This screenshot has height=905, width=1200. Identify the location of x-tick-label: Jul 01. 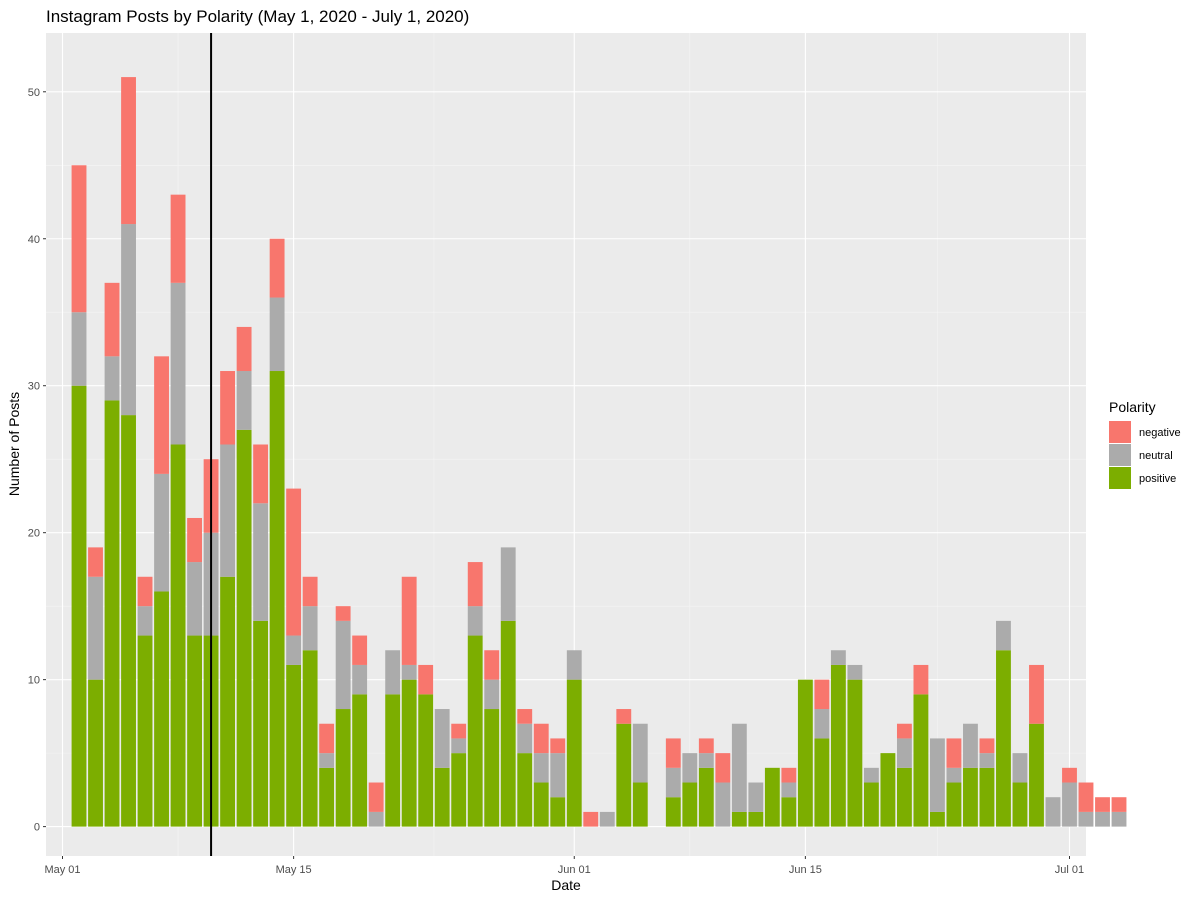
(1069, 870).